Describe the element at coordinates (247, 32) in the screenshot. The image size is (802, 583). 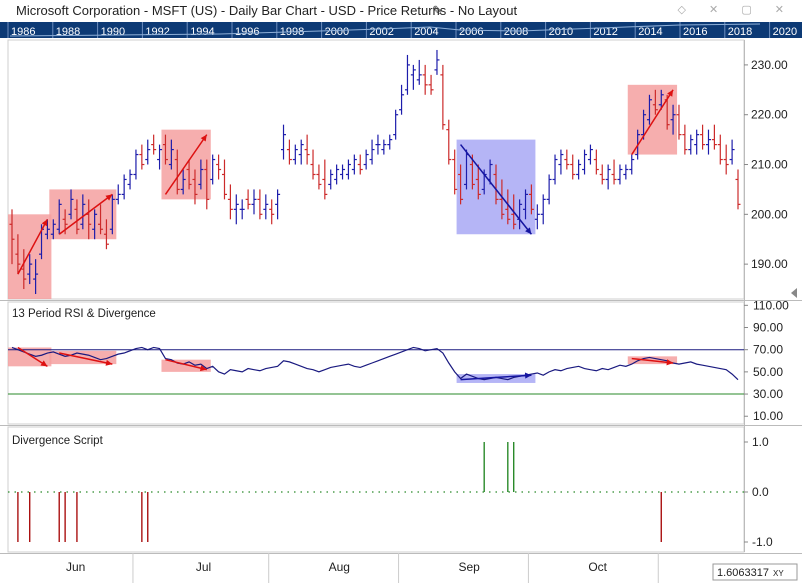
I see `navigator-year-label: 1996` at that location.